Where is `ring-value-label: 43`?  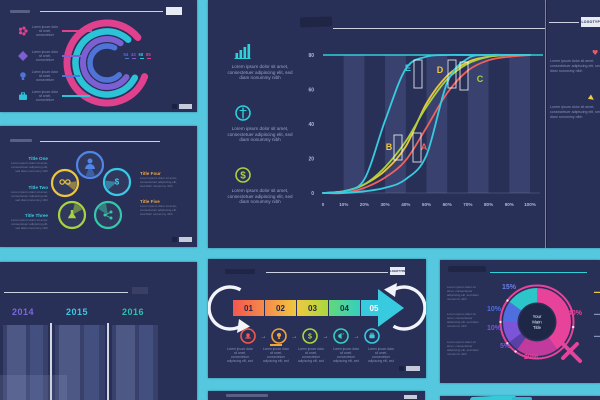
ring-value-label: 43 is located at coordinates (133, 54).